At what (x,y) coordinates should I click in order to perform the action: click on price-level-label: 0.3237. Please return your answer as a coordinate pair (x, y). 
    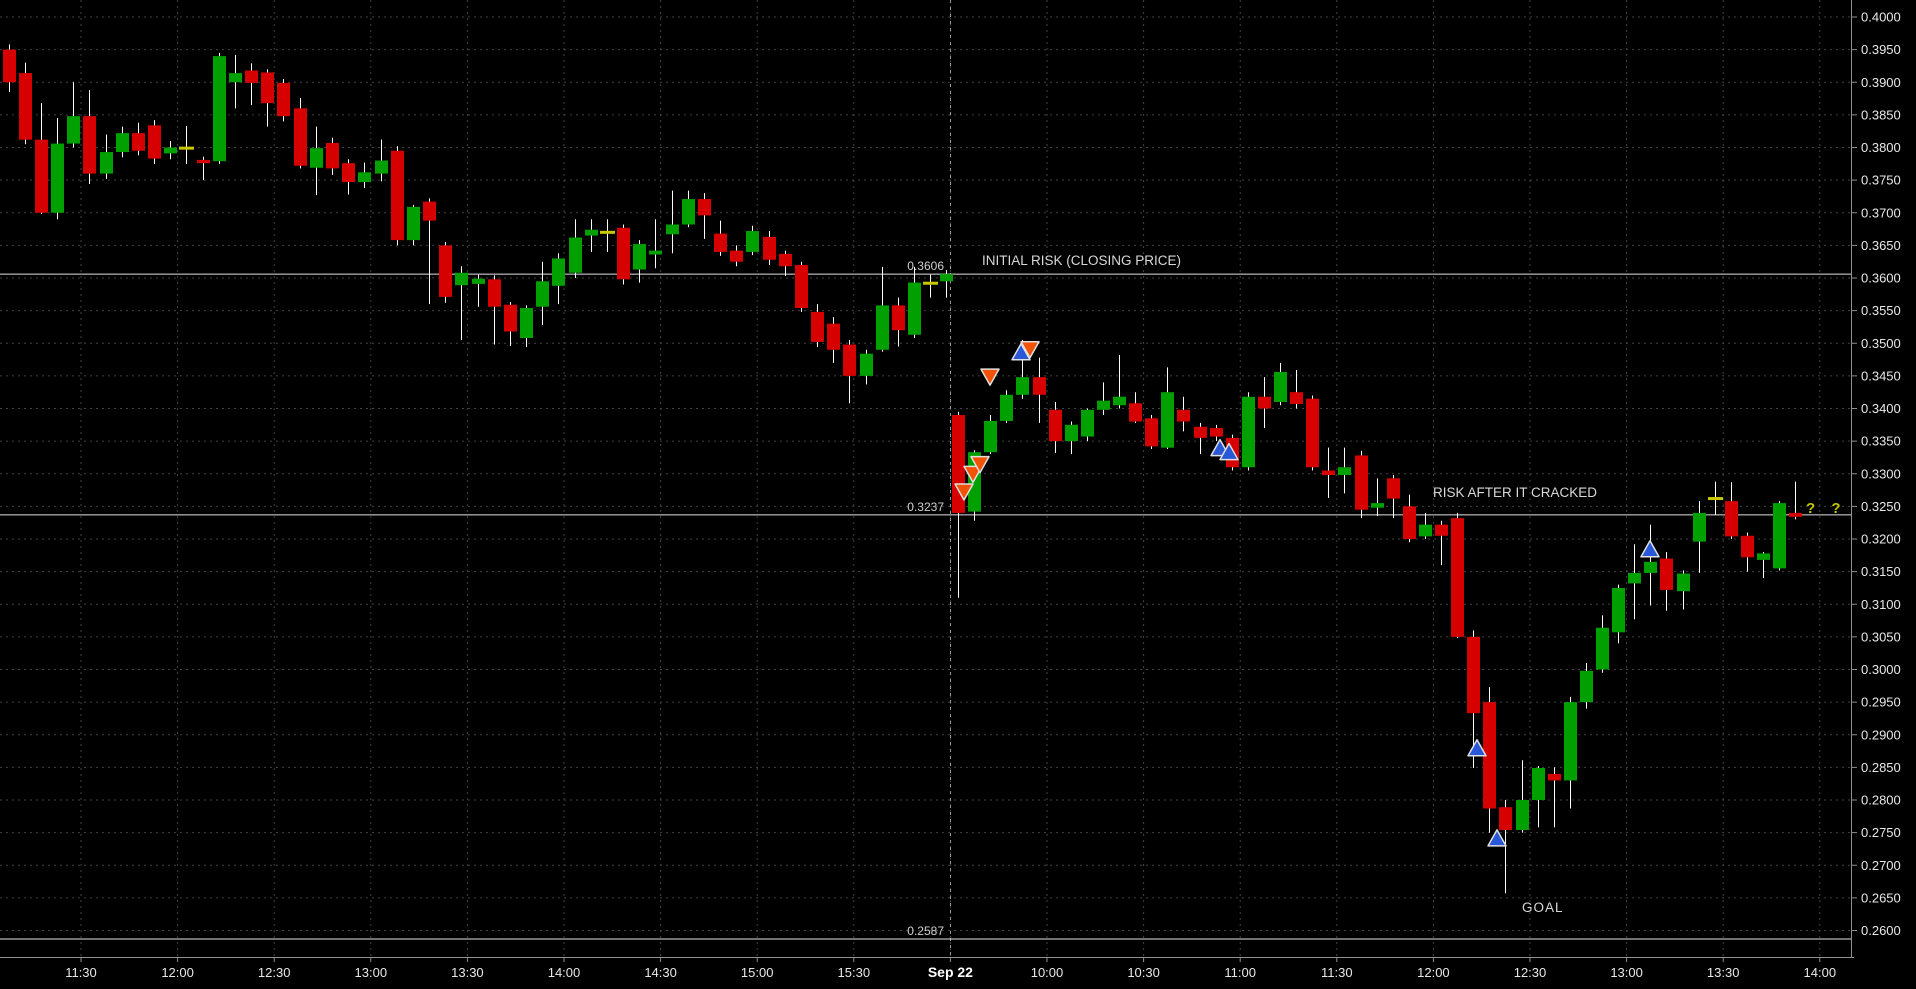
    Looking at the image, I should click on (925, 507).